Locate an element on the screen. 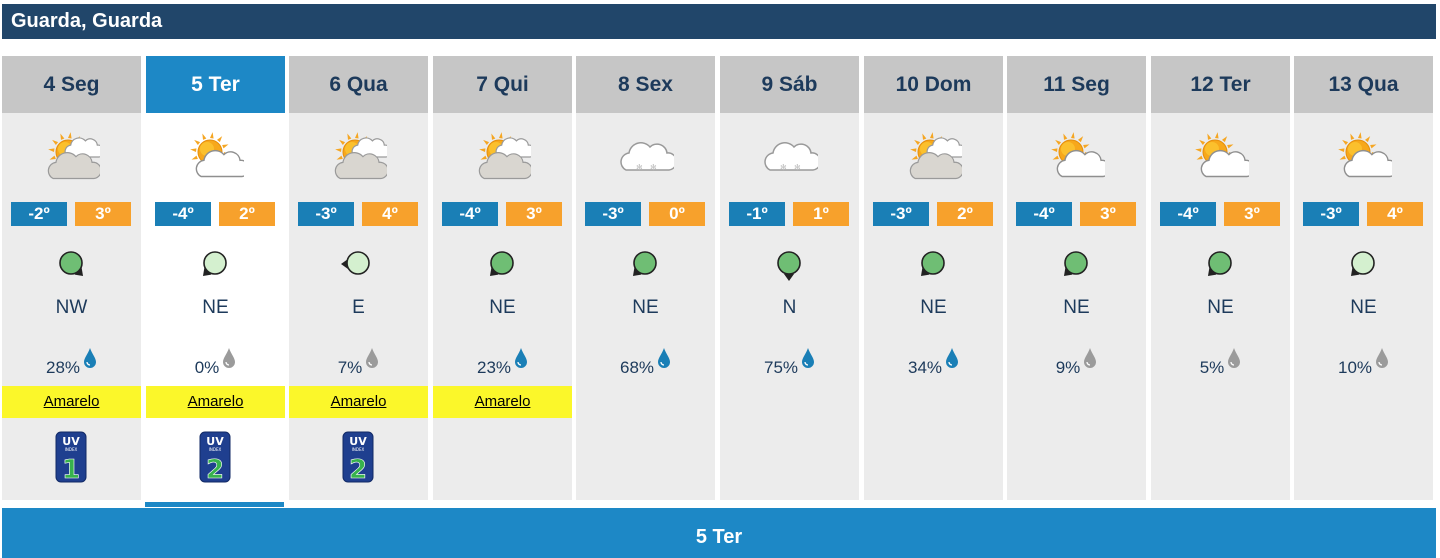  snow-cloud-icon: ✻ ✻ is located at coordinates (648, 158).